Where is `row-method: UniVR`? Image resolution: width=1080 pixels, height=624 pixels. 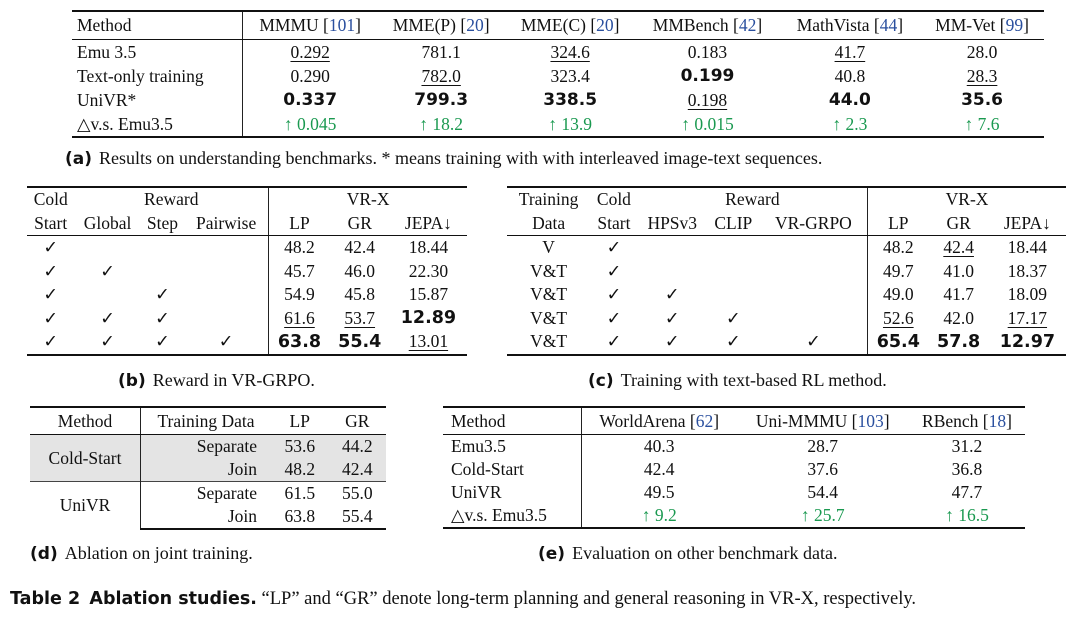
row-method: UniVR is located at coordinates (512, 492).